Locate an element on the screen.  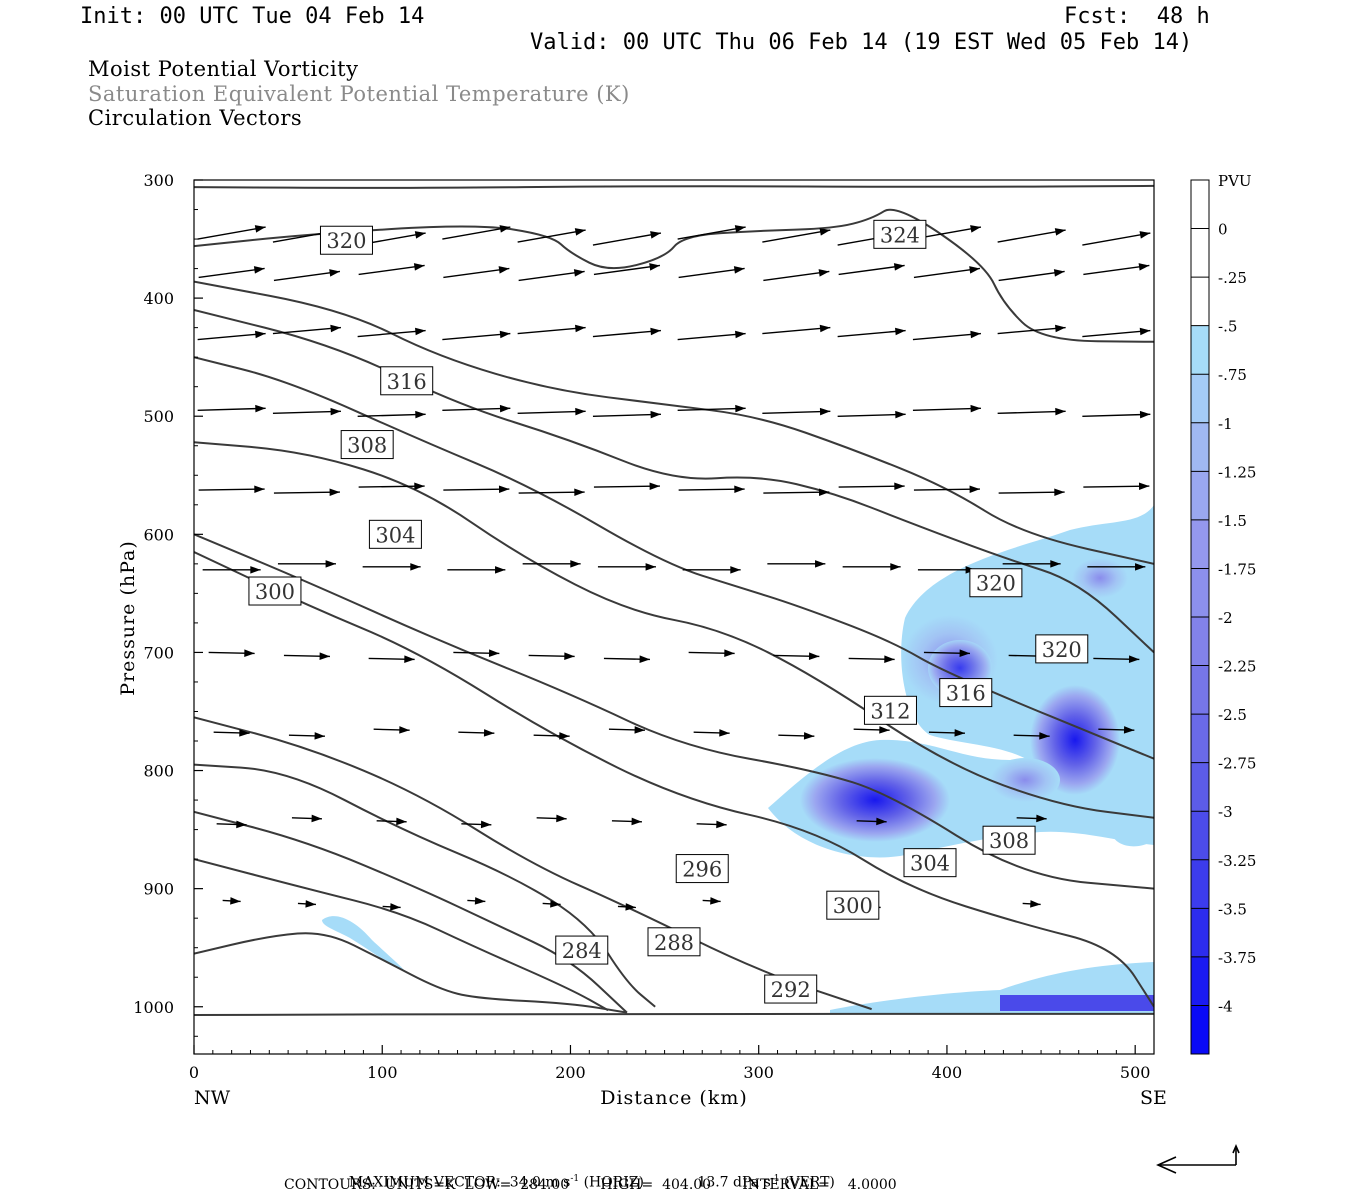
colorbar-label: -.5 is located at coordinates (1227, 327).